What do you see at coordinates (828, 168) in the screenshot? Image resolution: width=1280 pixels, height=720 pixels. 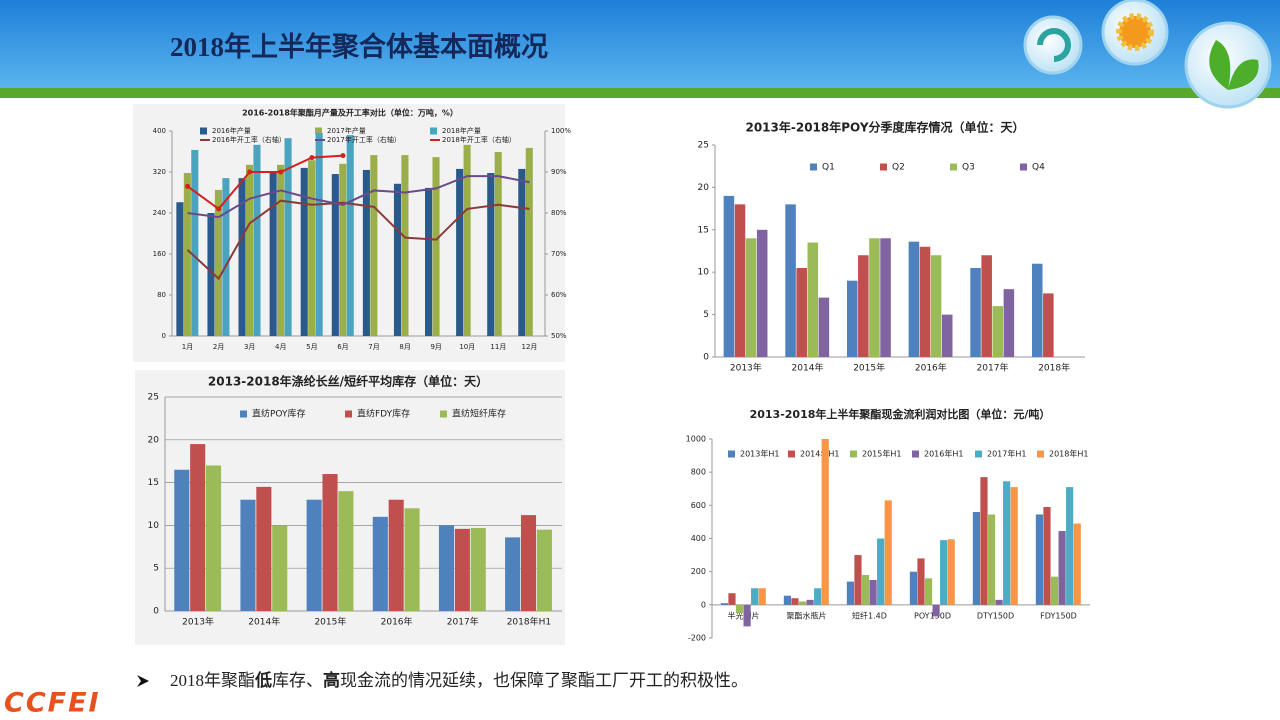 I see `legend-label: Q1` at bounding box center [828, 168].